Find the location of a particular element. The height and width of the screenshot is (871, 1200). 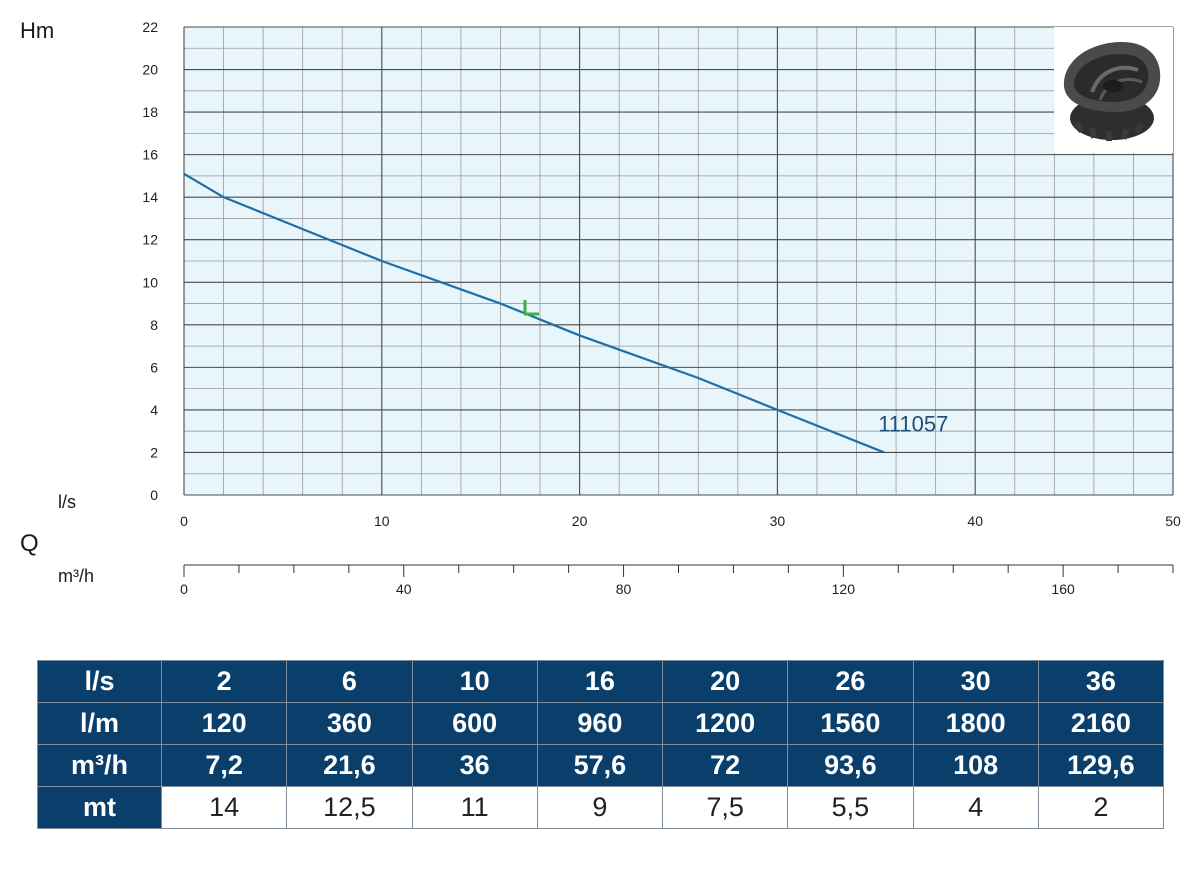

table-cell: 6 is located at coordinates (349, 681).